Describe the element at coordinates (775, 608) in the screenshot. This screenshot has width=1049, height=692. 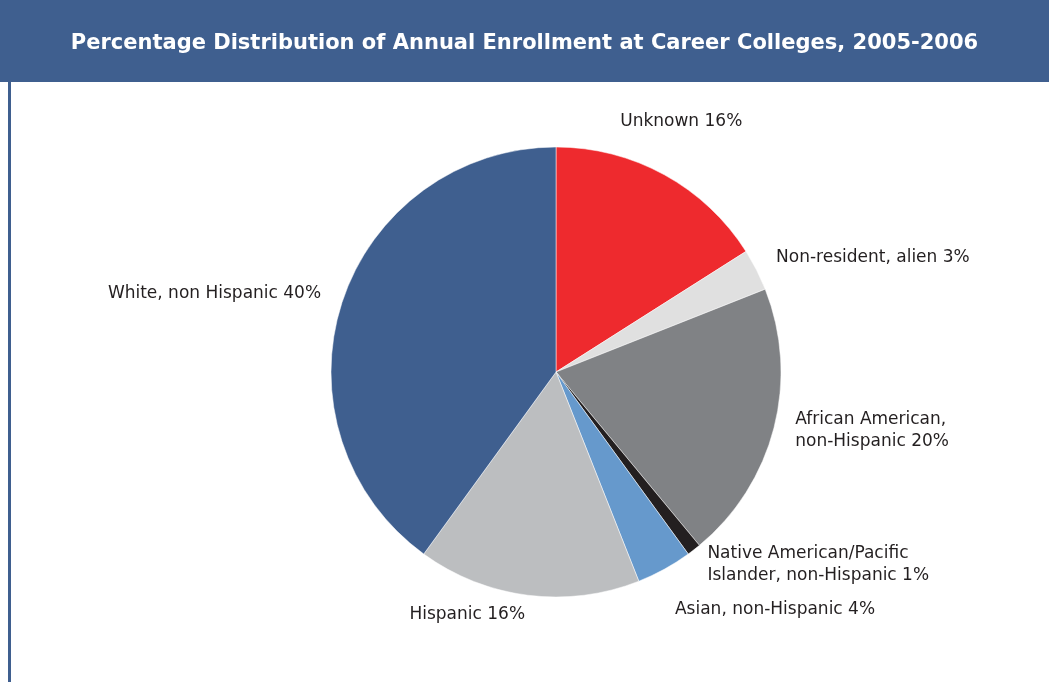
I see `slice-label: Asian, non-Hispanic 4%` at that location.